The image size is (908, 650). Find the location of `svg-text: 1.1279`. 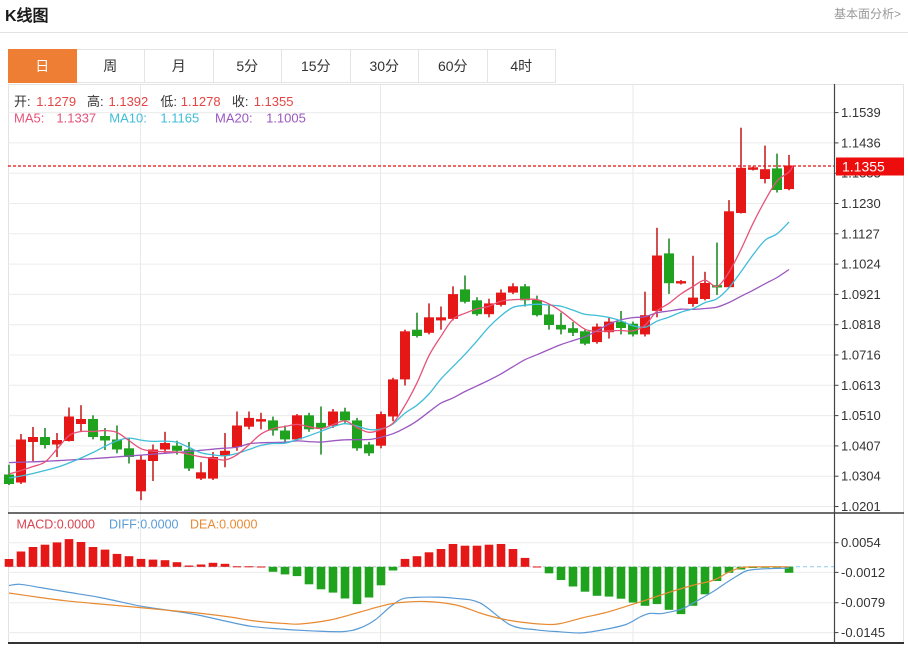

svg-text: 1.1279 is located at coordinates (56, 101).